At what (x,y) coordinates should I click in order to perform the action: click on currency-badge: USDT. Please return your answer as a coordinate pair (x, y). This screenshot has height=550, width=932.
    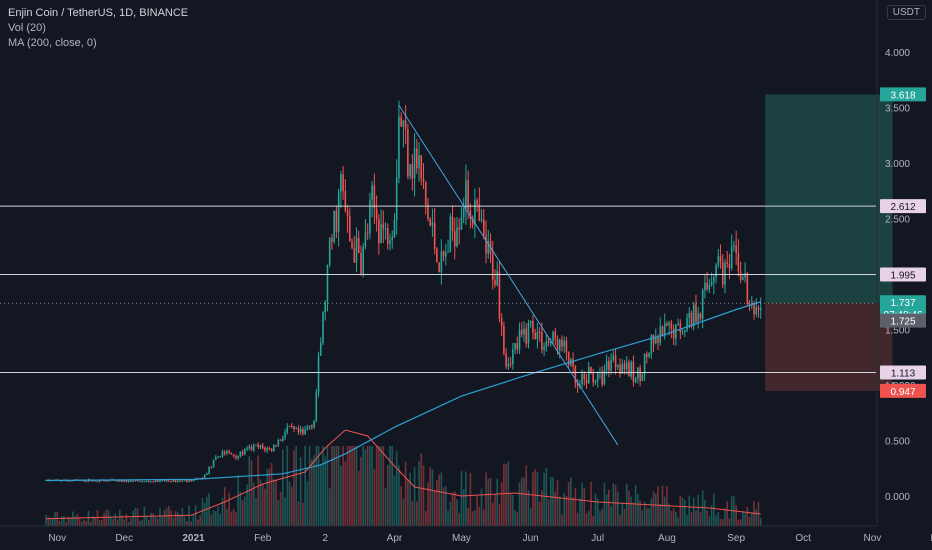
    Looking at the image, I should click on (906, 12).